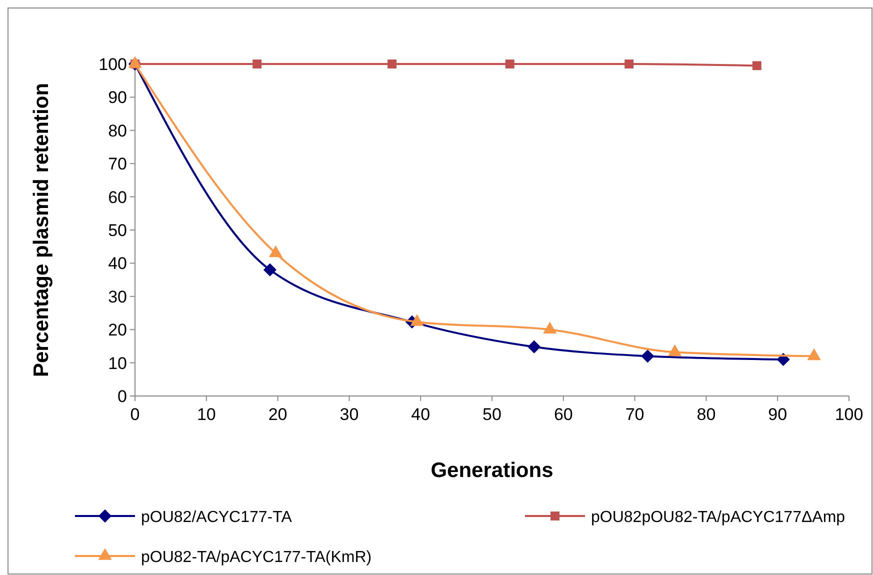  I want to click on x-axis-title: Generations, so click(492, 470).